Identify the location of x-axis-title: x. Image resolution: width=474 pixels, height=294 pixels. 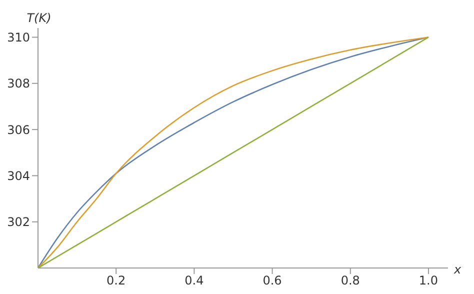
(457, 269).